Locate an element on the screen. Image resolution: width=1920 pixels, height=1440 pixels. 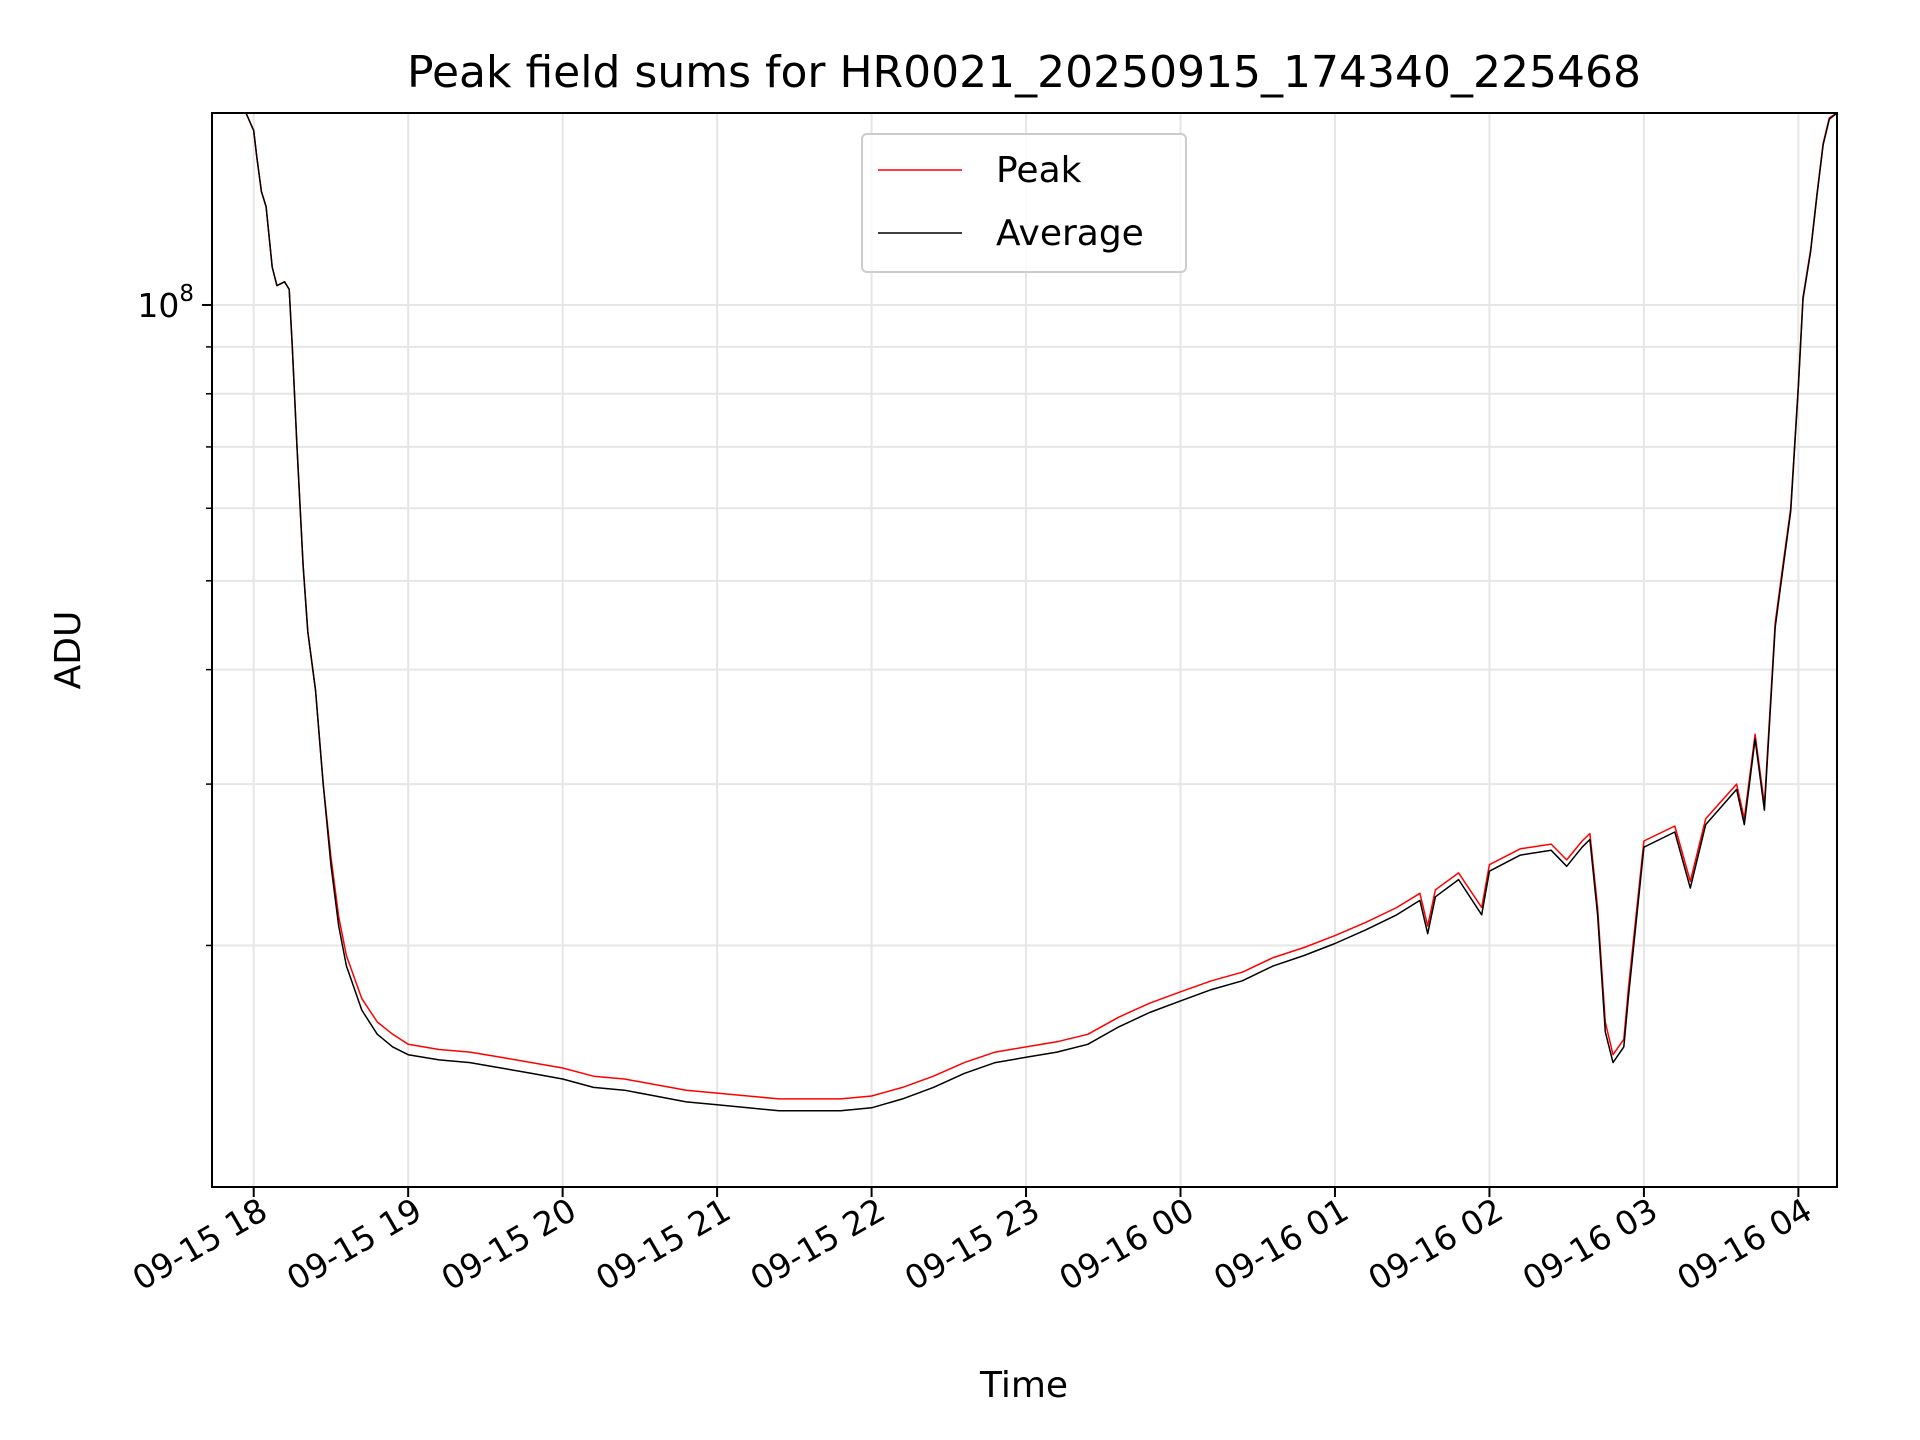
y-axis-label: ADU is located at coordinates (68, 650).